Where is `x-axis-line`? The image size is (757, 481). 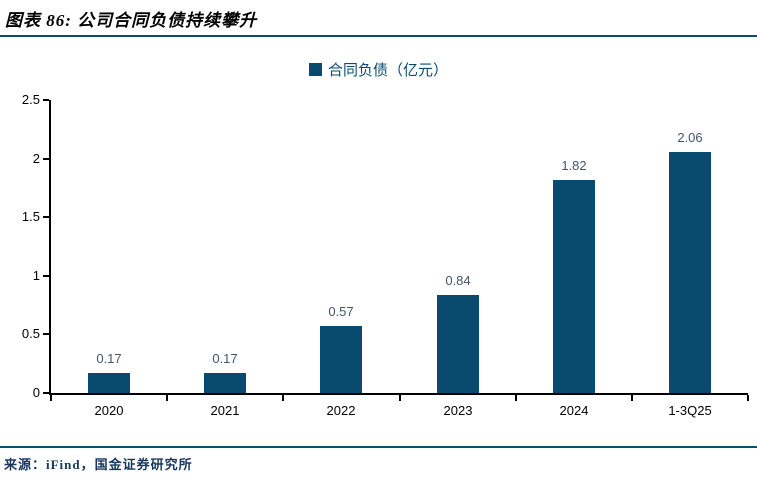
x-axis-line is located at coordinates (398, 394).